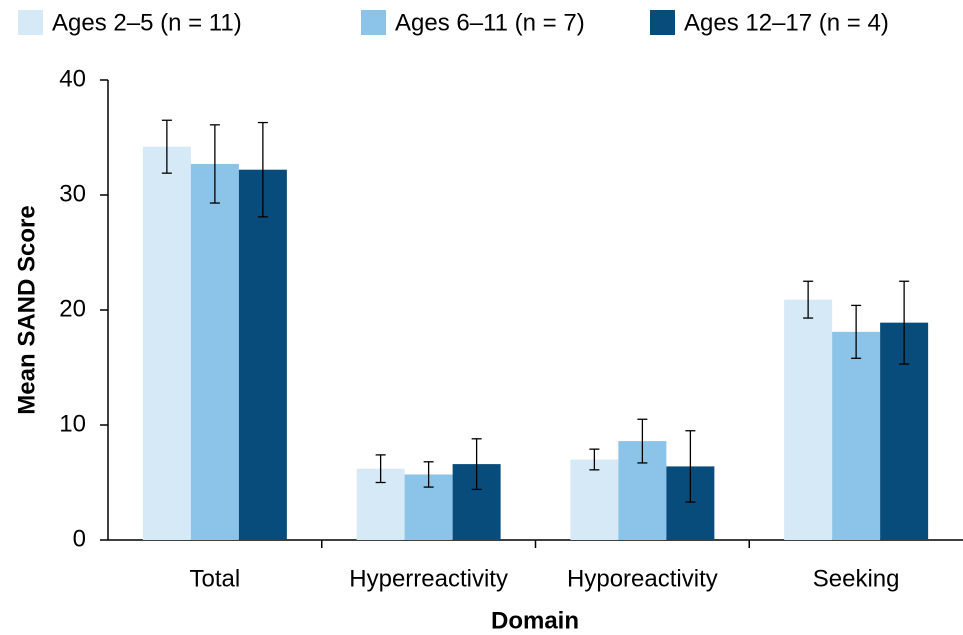 This screenshot has width=963, height=635. What do you see at coordinates (215, 578) in the screenshot?
I see `x-tick-label: Total` at bounding box center [215, 578].